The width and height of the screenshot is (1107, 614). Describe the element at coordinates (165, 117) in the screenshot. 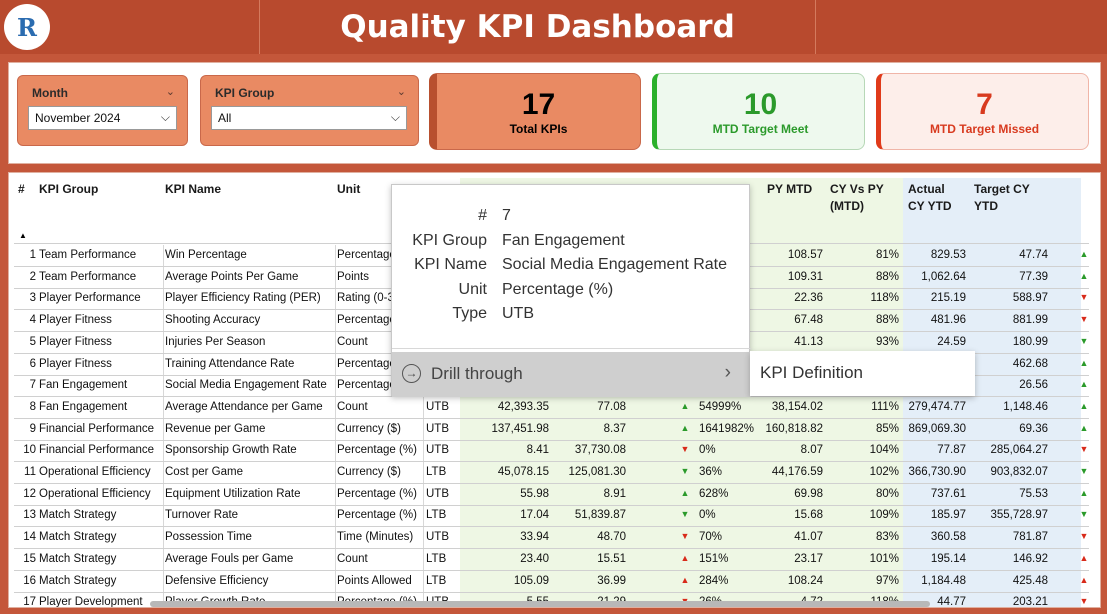

I see `chevron-down-icon: ⌵` at that location.